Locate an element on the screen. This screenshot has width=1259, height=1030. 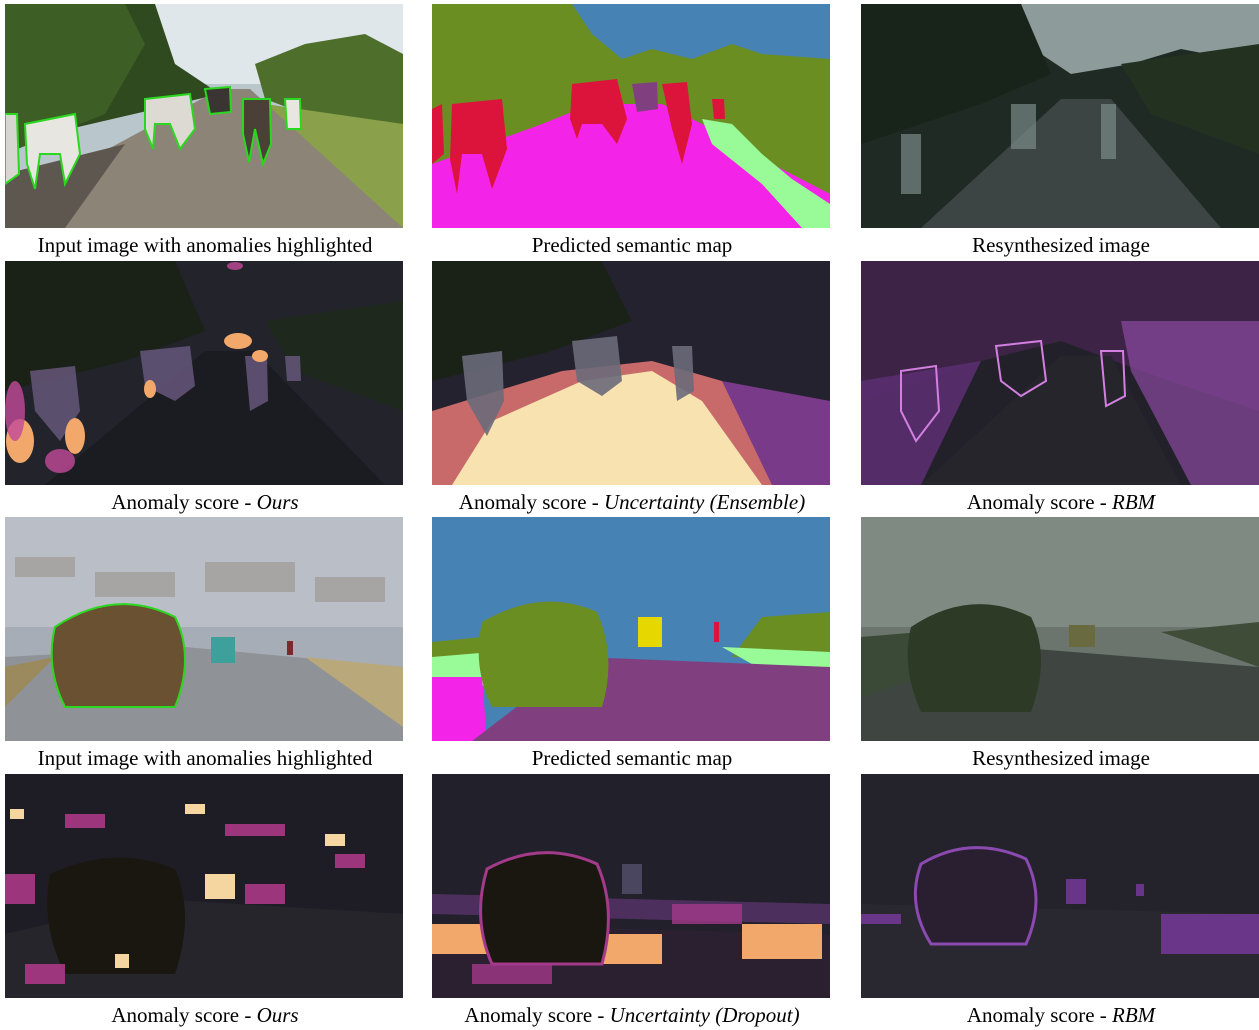
semantic-map-hay-svg is located at coordinates (631, 629).